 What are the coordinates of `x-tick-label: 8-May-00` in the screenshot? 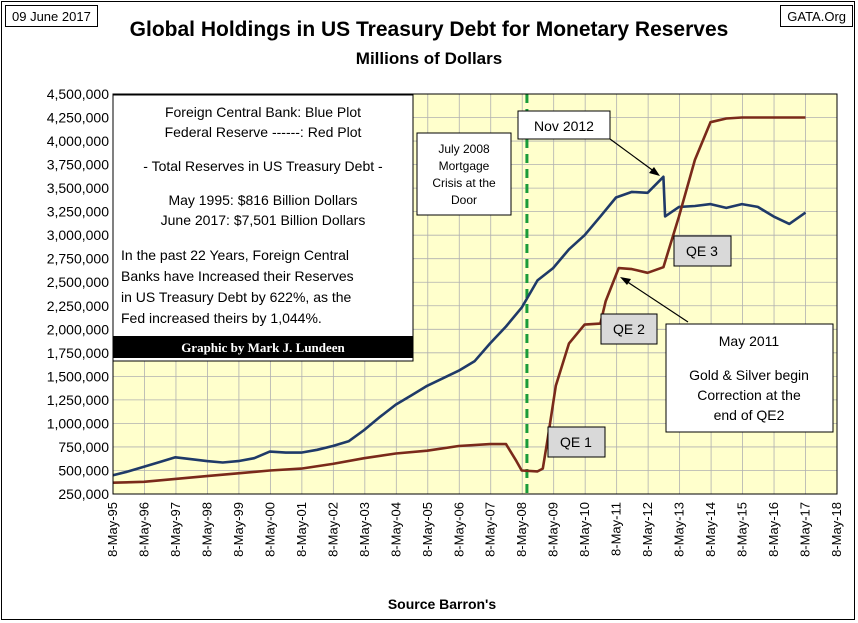 It's located at (269, 529).